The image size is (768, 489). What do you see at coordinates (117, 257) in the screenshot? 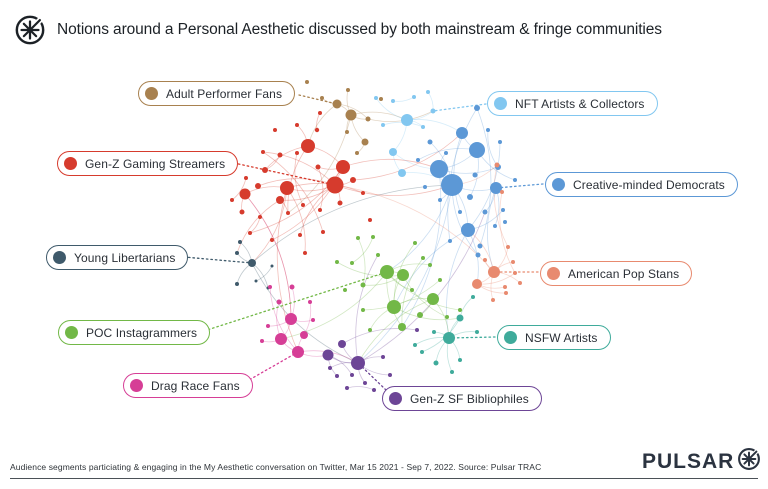
I see `community-label-young-libertarians: Young Libertarians` at bounding box center [117, 257].